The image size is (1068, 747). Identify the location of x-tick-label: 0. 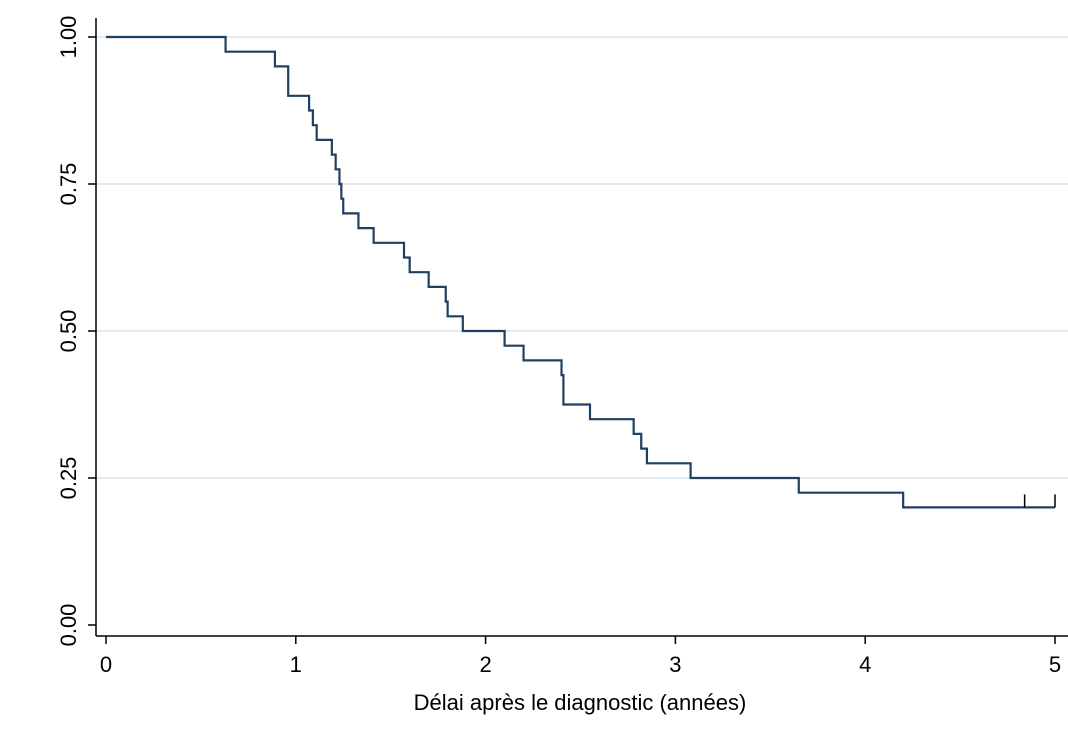
(106, 664).